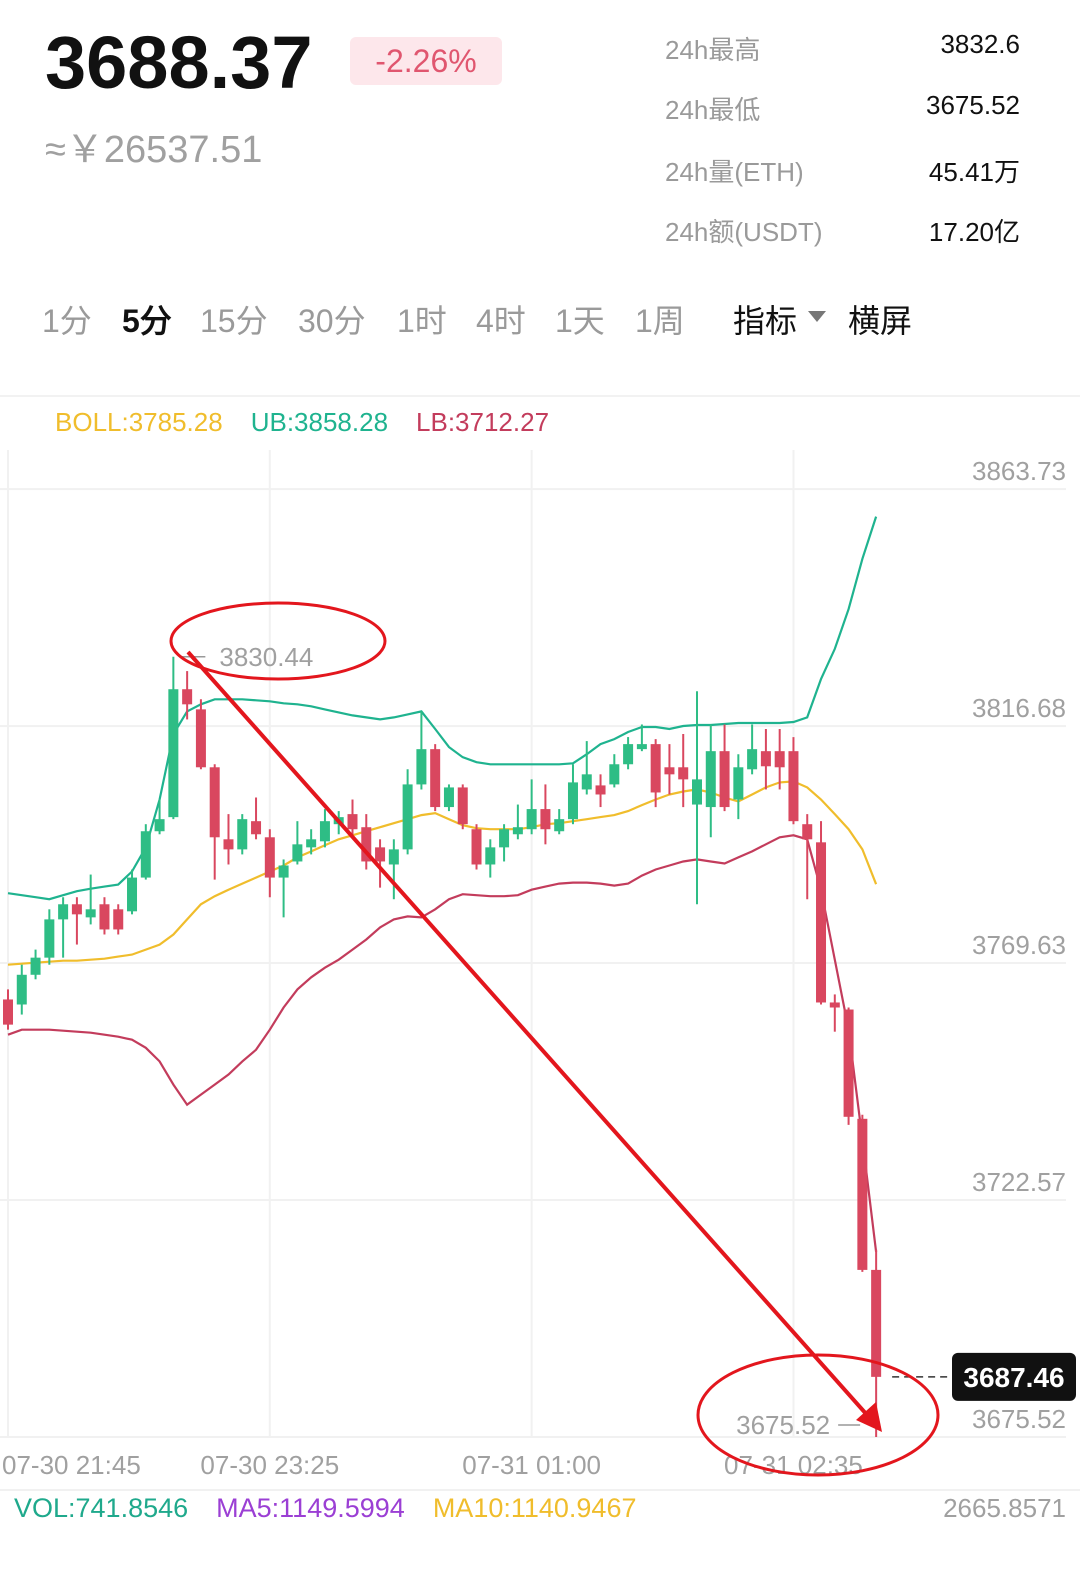  Describe the element at coordinates (1019, 945) in the screenshot. I see `y-tick-label: 3769.63` at that location.